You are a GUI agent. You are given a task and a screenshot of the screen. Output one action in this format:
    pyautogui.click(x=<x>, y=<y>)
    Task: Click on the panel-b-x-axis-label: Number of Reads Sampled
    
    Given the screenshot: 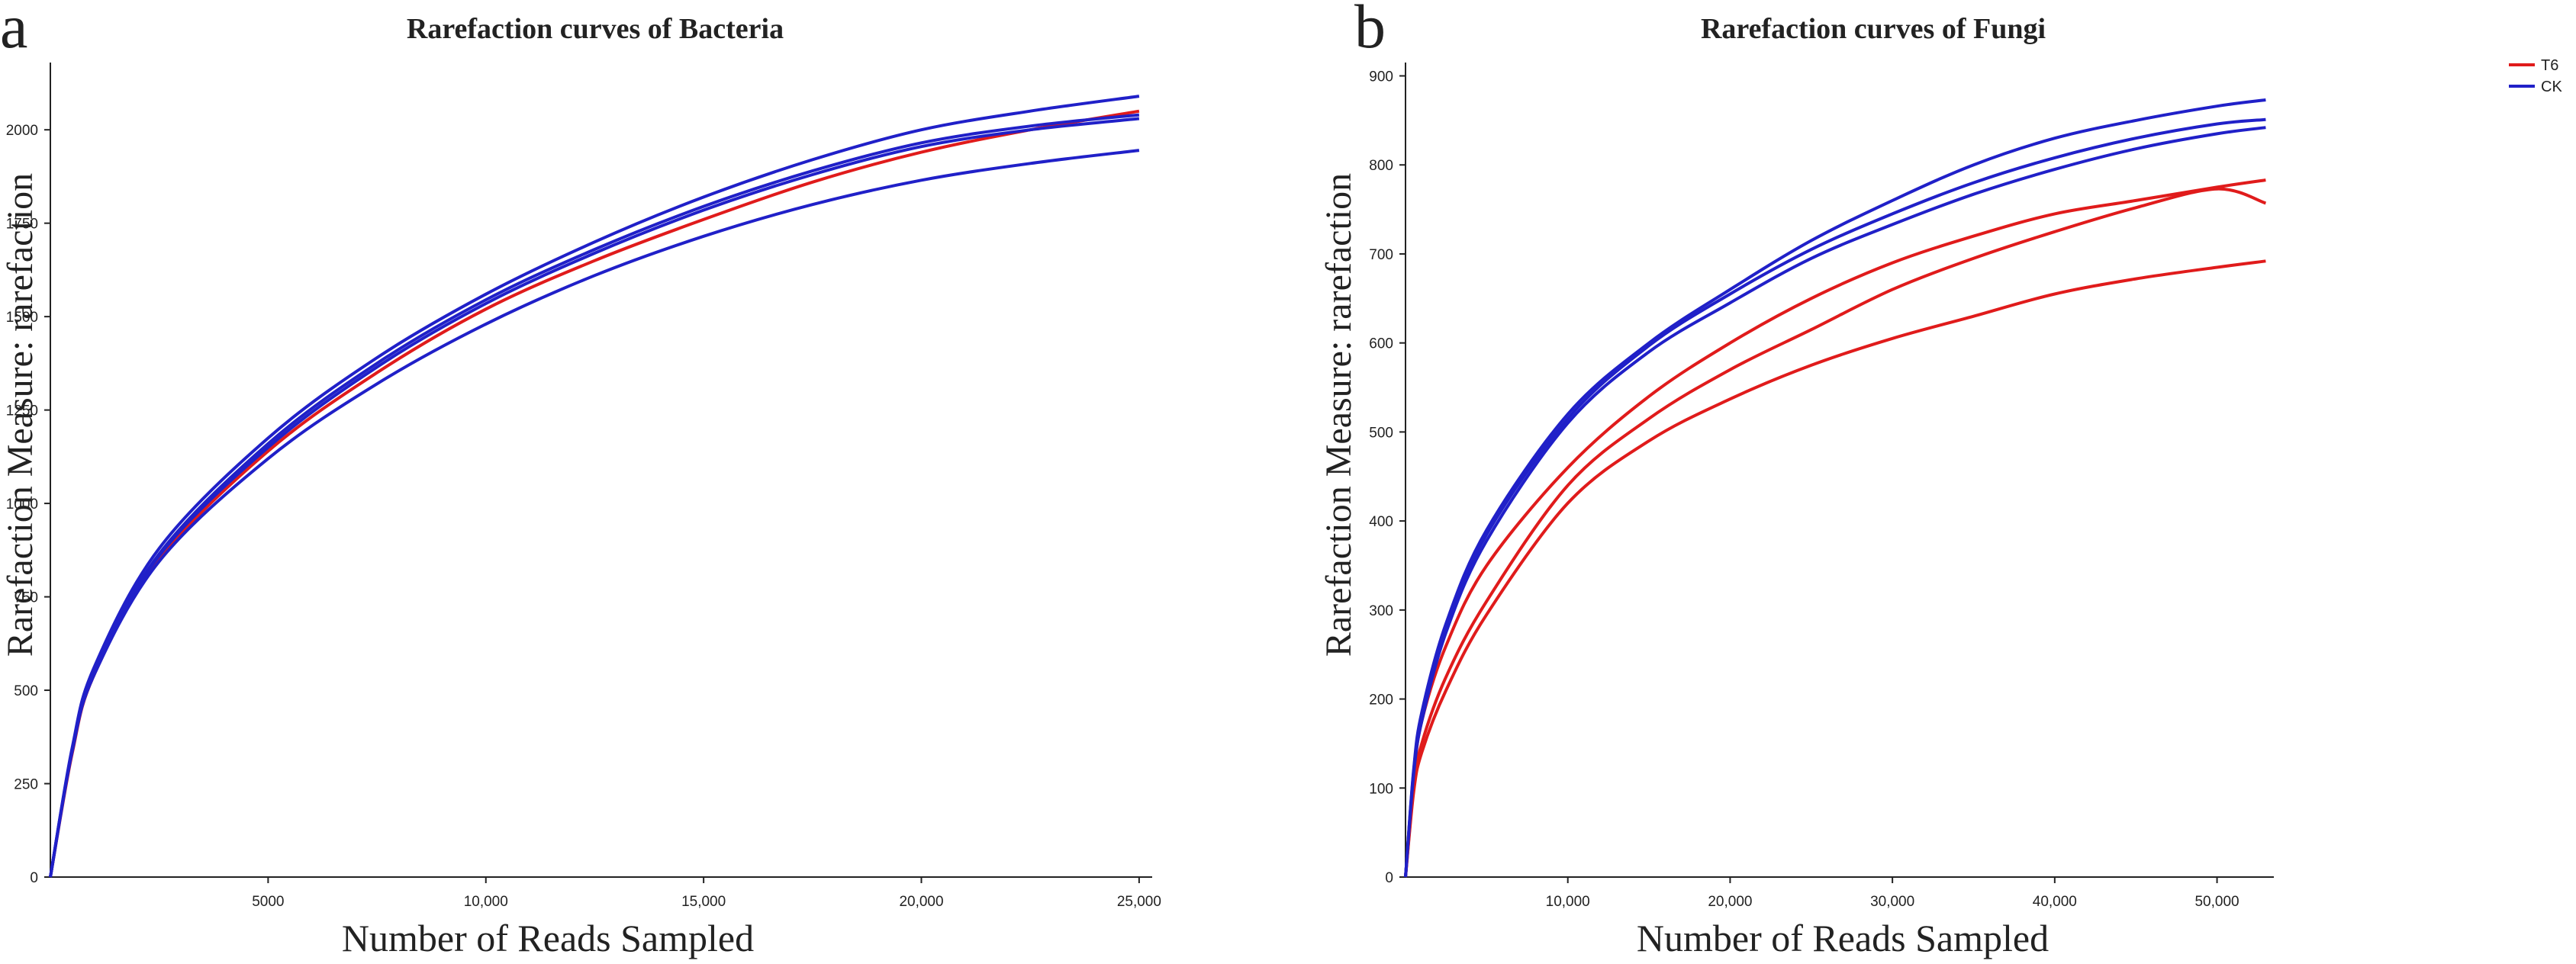 What is the action you would take?
    pyautogui.click(x=1843, y=938)
    